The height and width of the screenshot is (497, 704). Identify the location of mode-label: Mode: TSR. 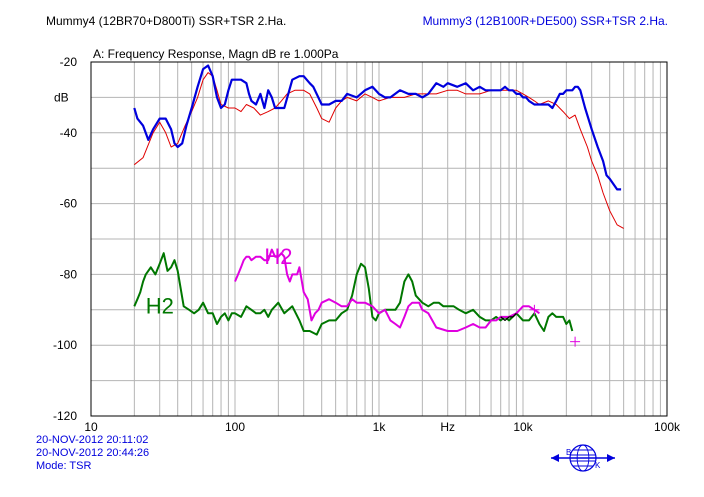
(64, 466).